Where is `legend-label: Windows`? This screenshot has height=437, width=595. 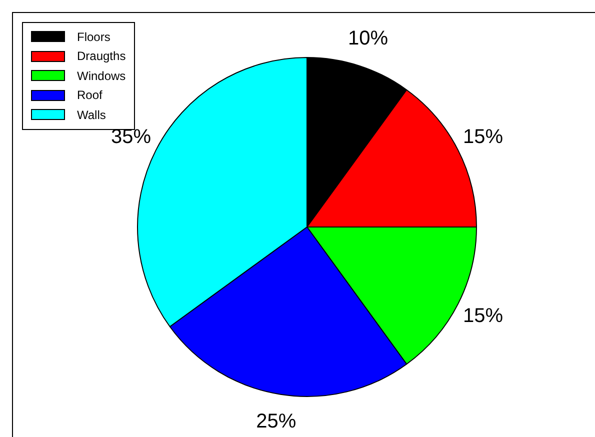 legend-label: Windows is located at coordinates (101, 75).